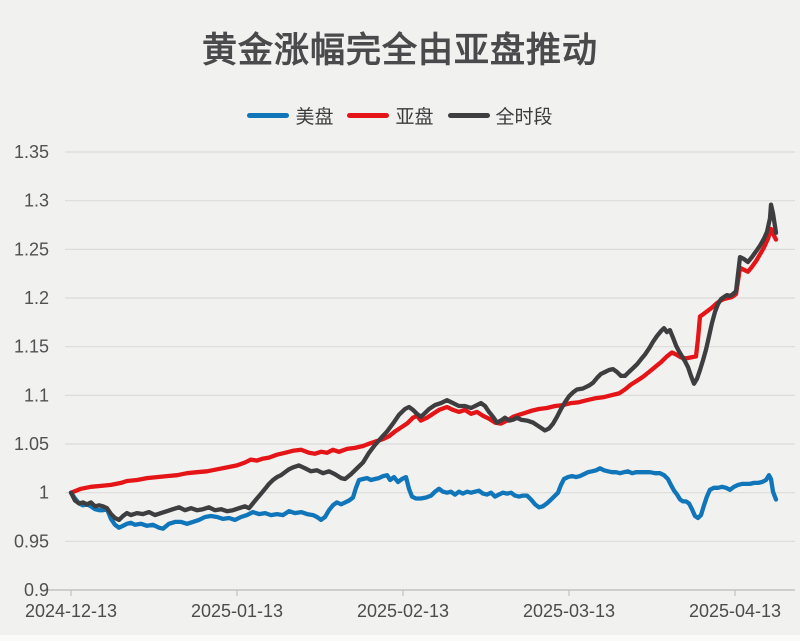 The height and width of the screenshot is (641, 800). What do you see at coordinates (31, 541) in the screenshot?
I see `y-tick-label: 0.95` at bounding box center [31, 541].